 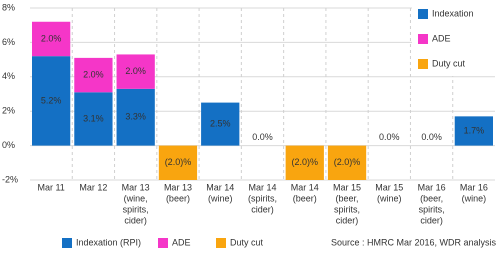 I want to click on value-label: 3.1%, so click(x=93, y=118).